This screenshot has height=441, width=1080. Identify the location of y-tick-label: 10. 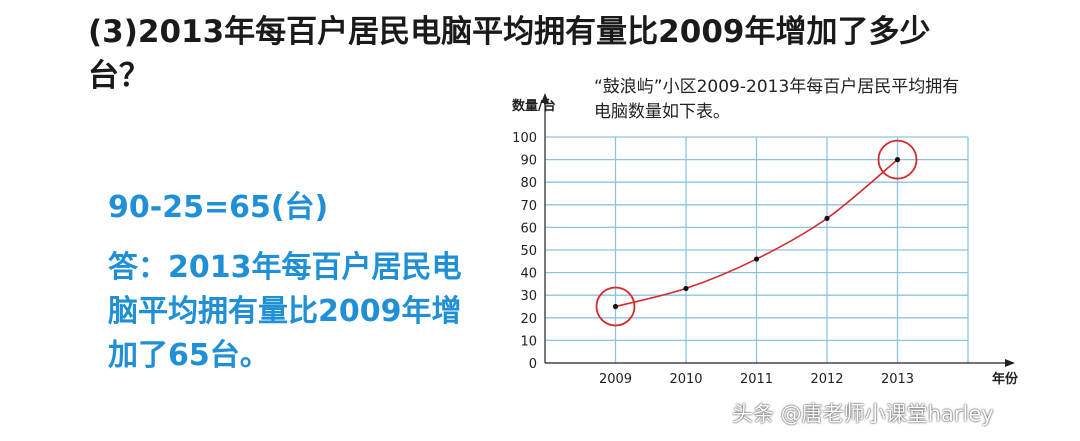
(528, 341).